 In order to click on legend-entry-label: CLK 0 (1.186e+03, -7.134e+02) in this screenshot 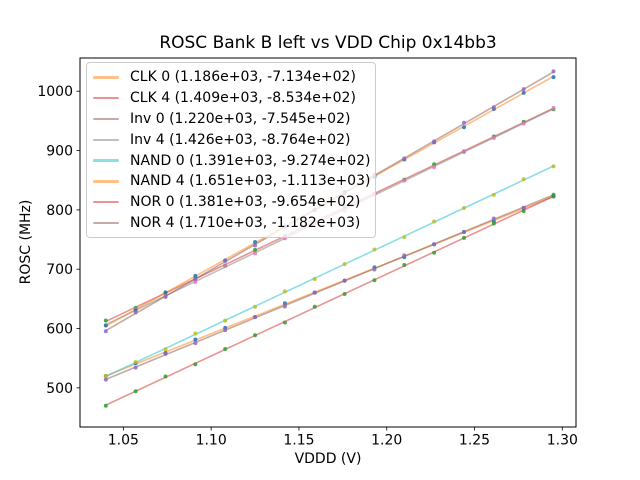, I will do `click(243, 77)`.